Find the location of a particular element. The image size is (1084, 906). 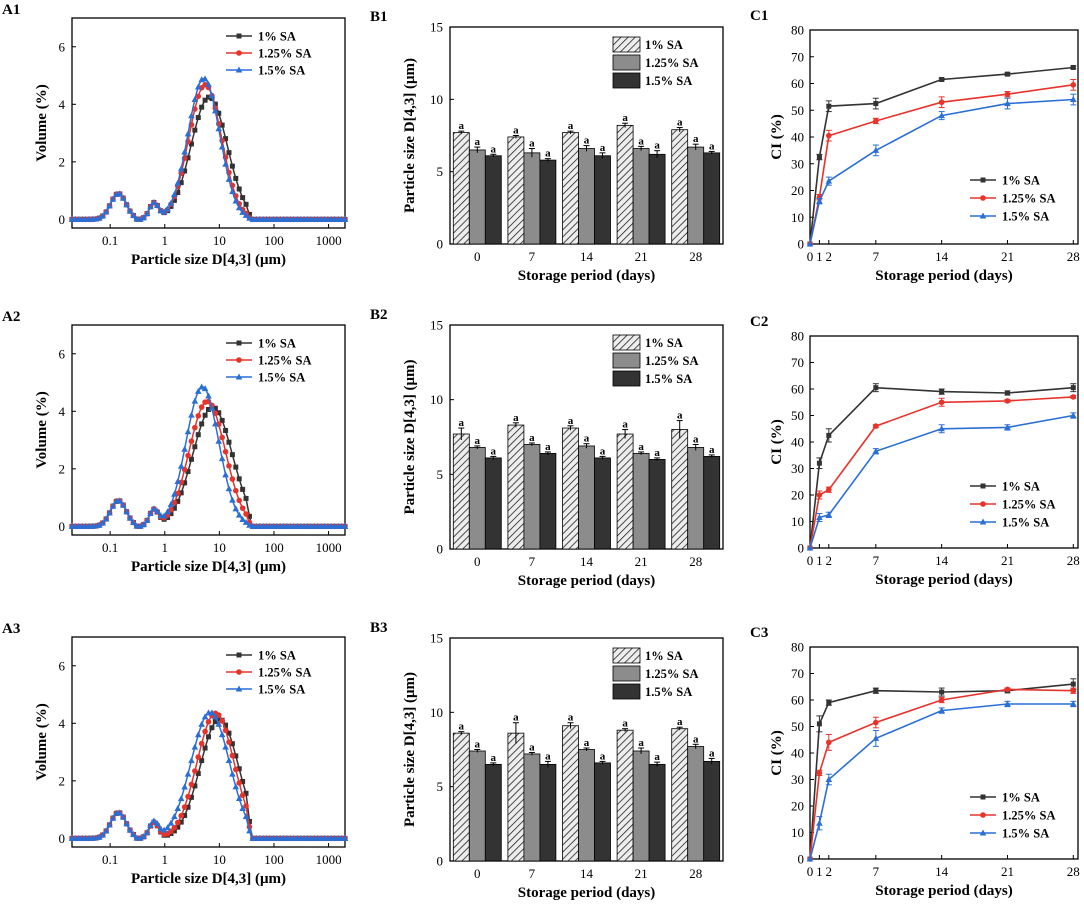

y-tick-label: 6 is located at coordinates (62, 46).